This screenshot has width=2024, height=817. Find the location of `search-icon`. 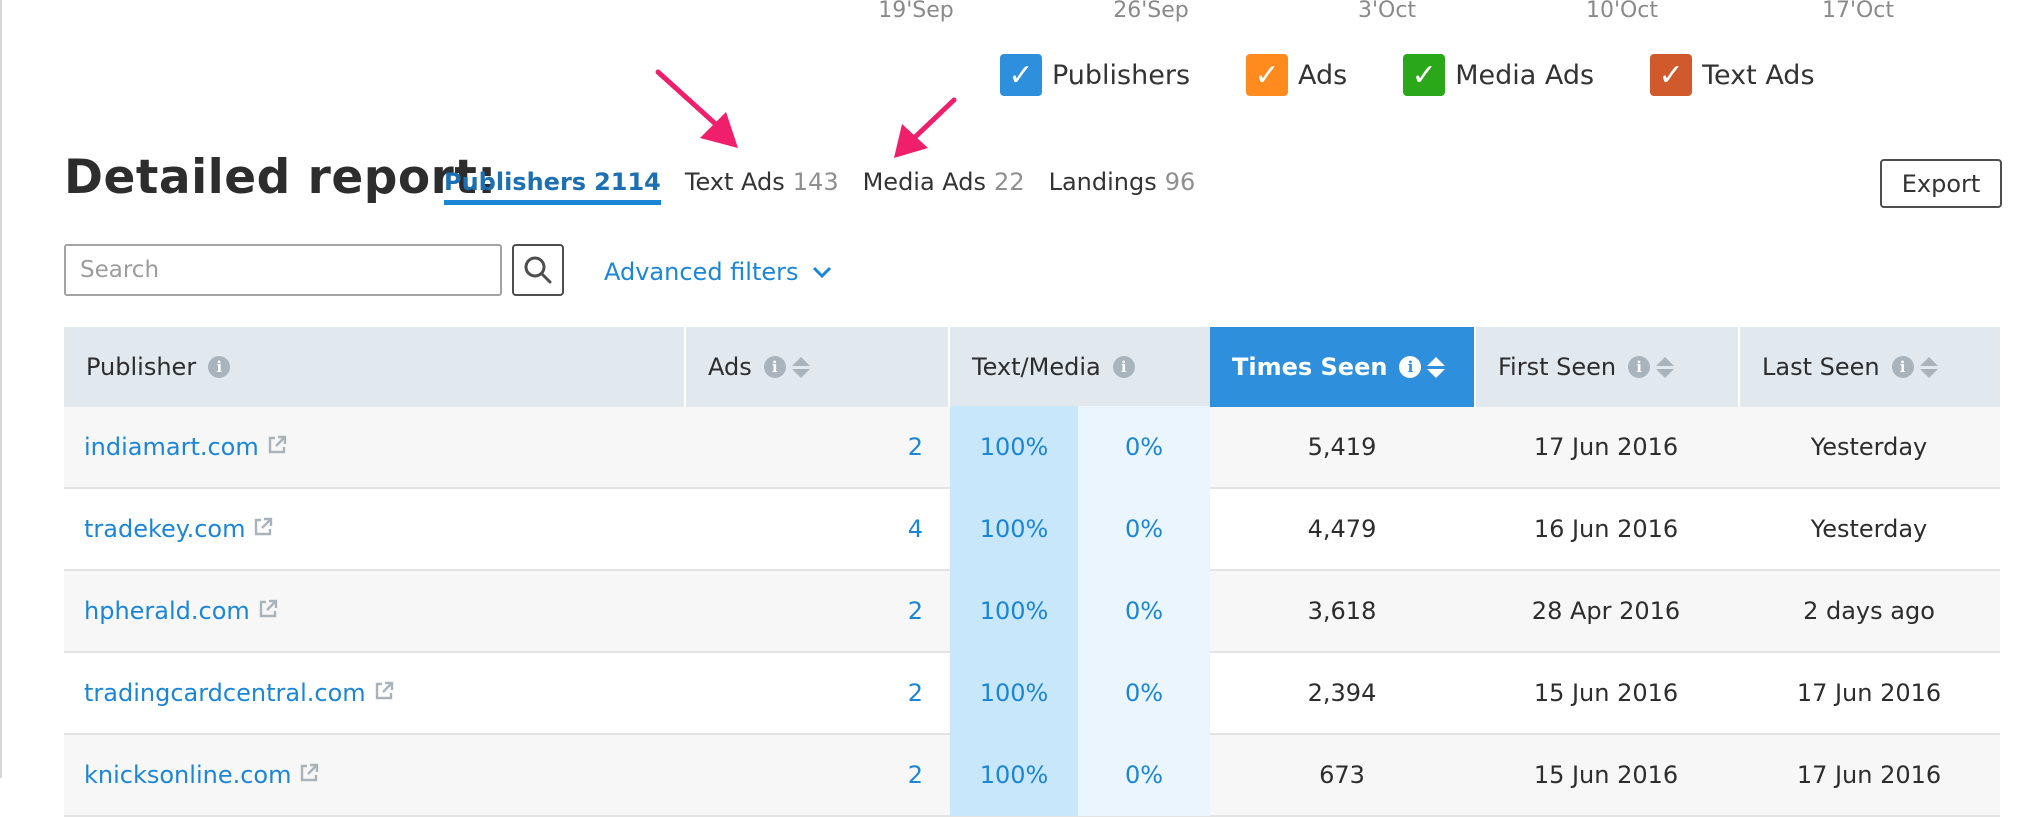

search-icon is located at coordinates (538, 270).